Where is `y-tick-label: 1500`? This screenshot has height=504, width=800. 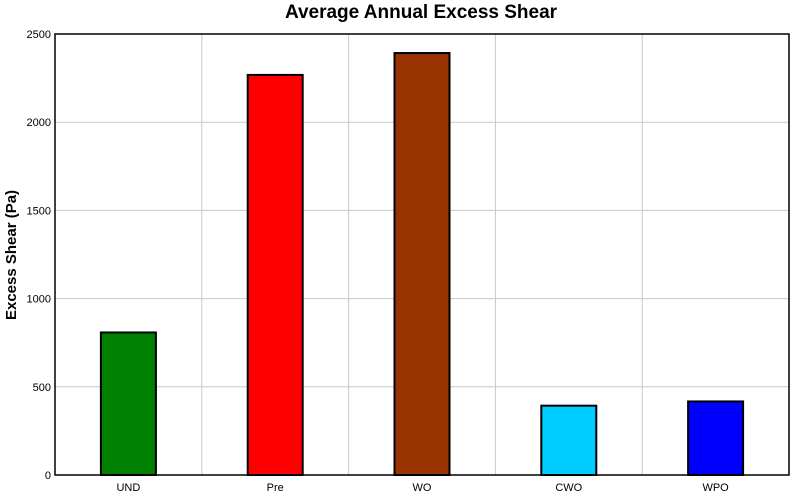
y-tick-label: 1500 is located at coordinates (39, 211).